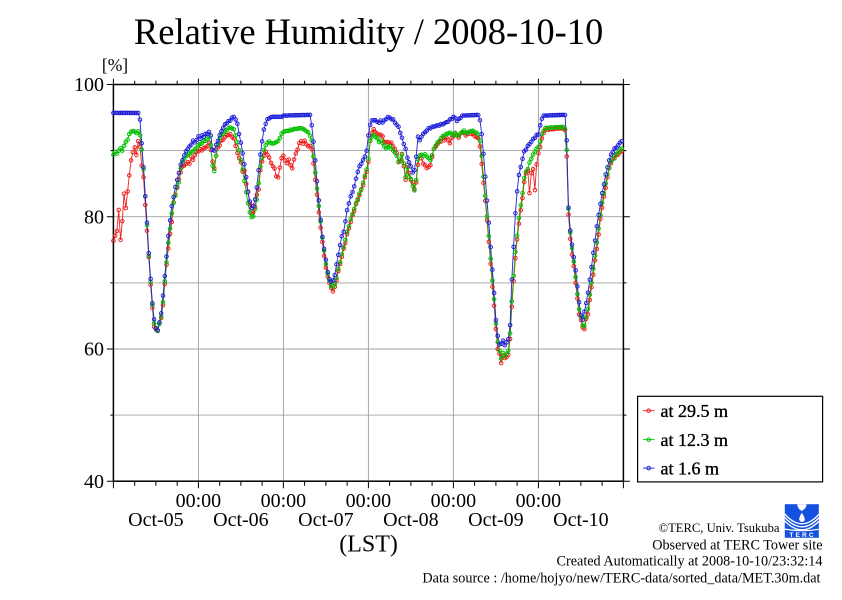 The width and height of the screenshot is (842, 600). Describe the element at coordinates (802, 535) in the screenshot. I see `svg-text: TERC` at that location.